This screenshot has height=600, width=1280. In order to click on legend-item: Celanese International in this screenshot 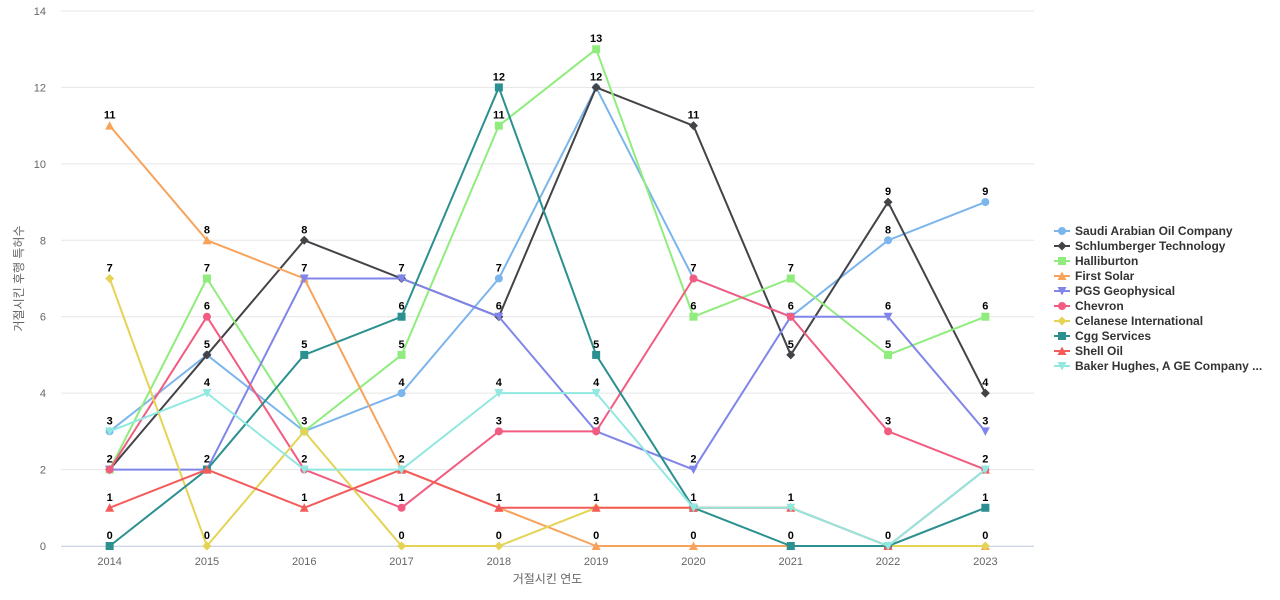, I will do `click(1128, 321)`.